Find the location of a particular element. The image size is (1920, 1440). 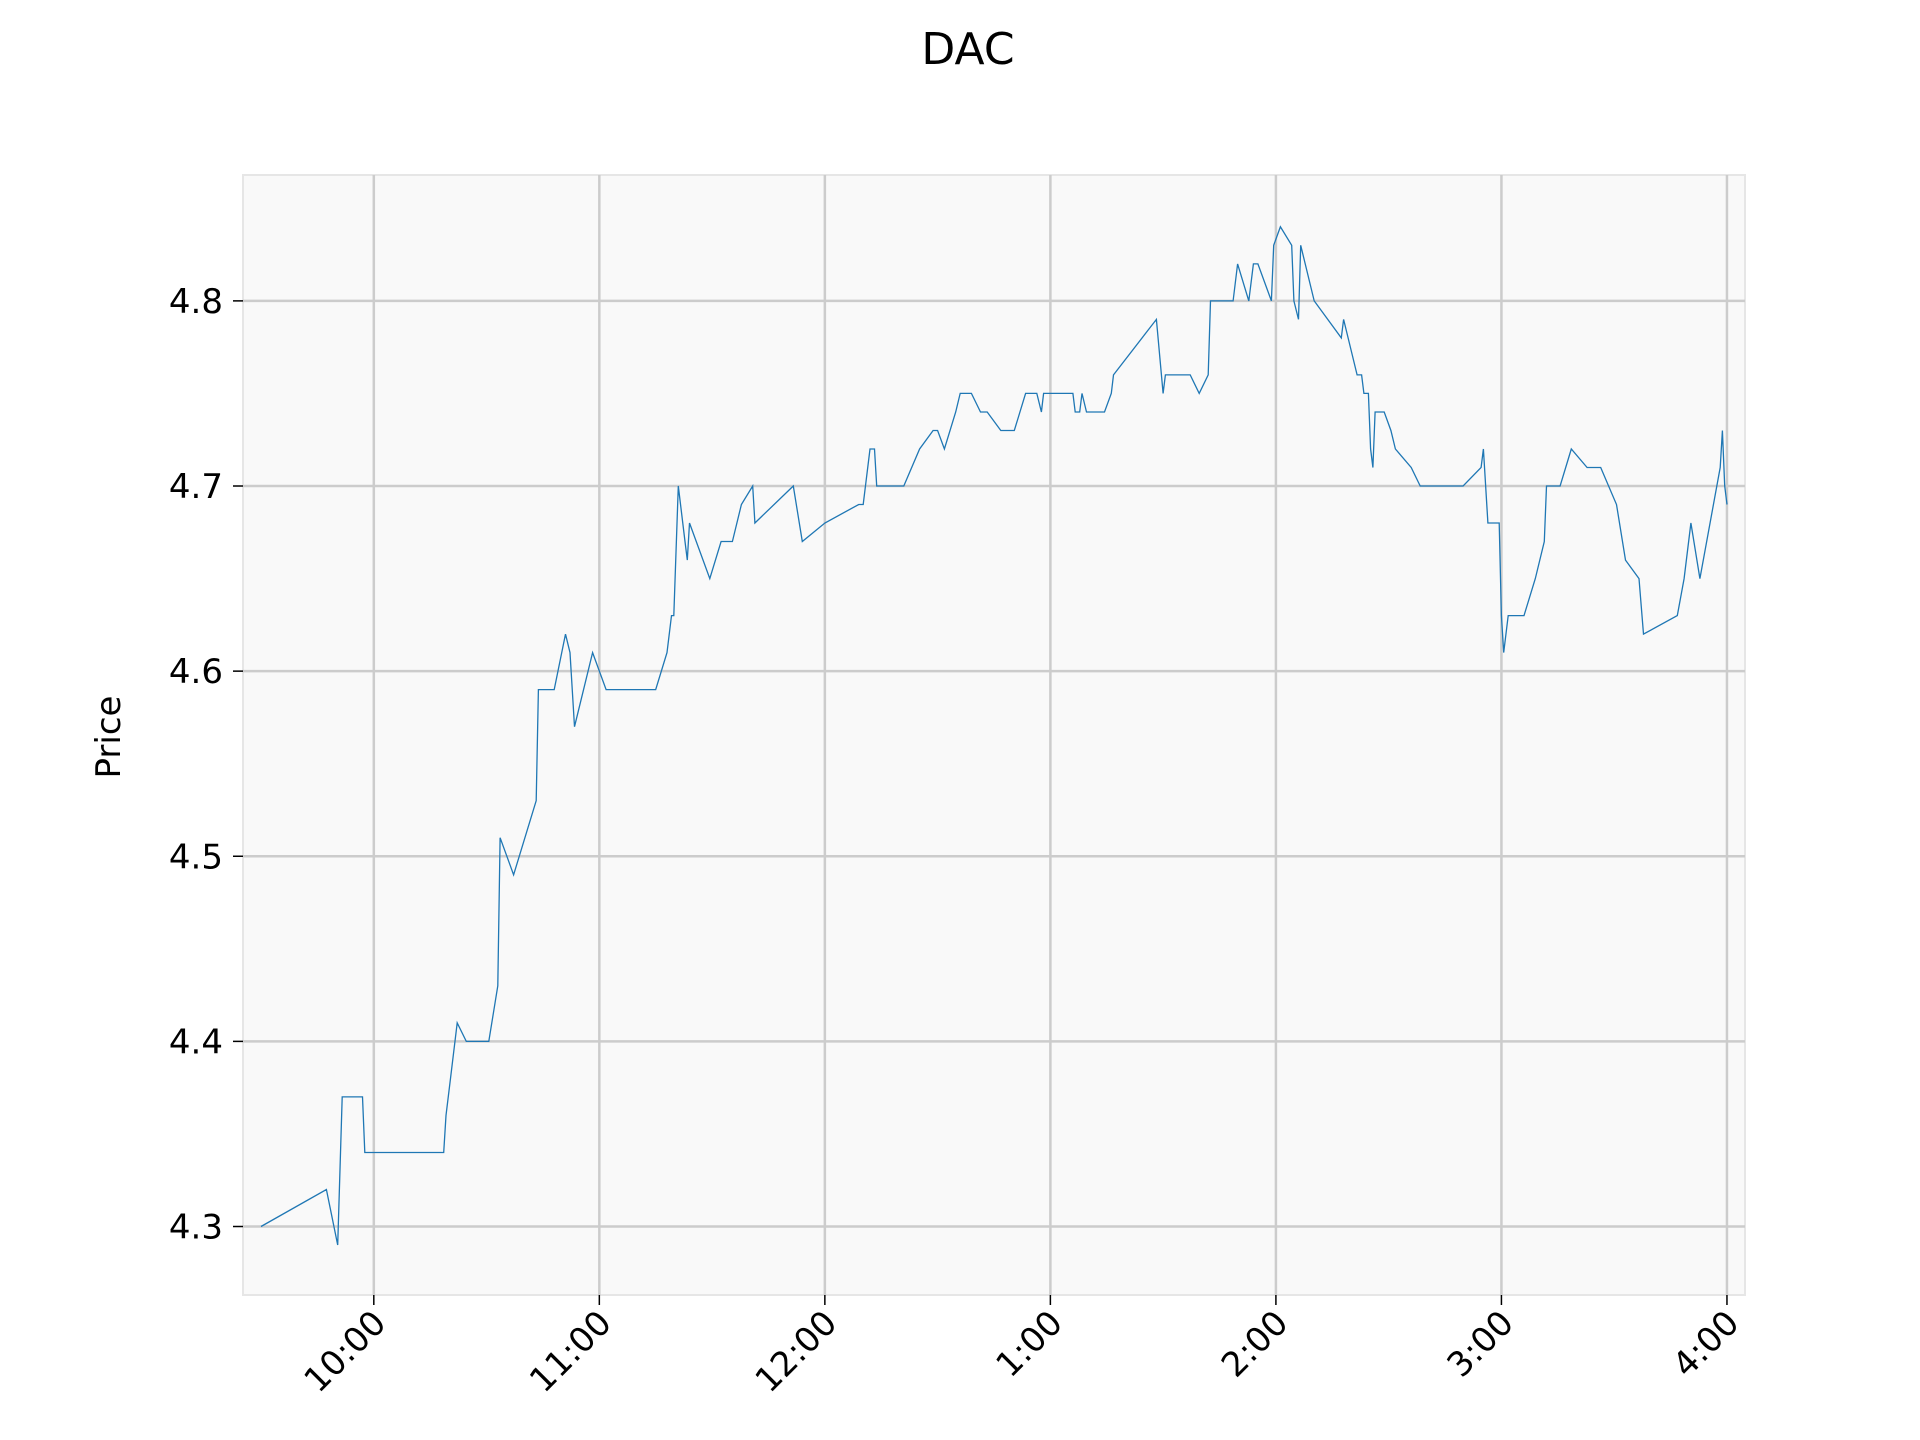

x-tick-label: 2:00 is located at coordinates (1255, 1344).